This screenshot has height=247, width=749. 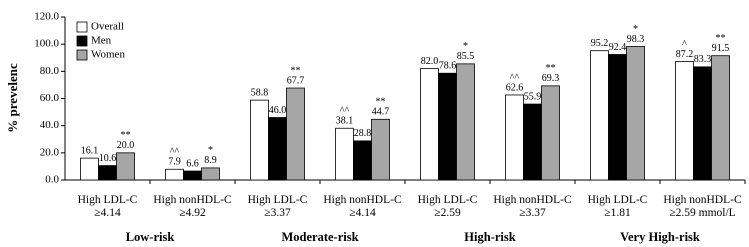 What do you see at coordinates (533, 96) in the screenshot?
I see `value-label: 55.9` at bounding box center [533, 96].